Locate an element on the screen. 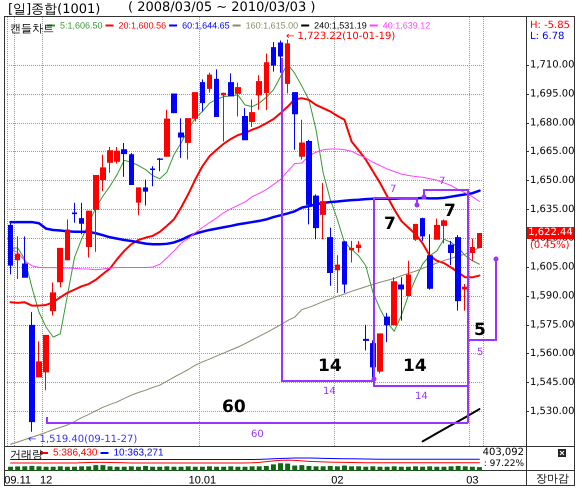 The image size is (586, 489). y-tick-label: 1,545.00 is located at coordinates (552, 382).